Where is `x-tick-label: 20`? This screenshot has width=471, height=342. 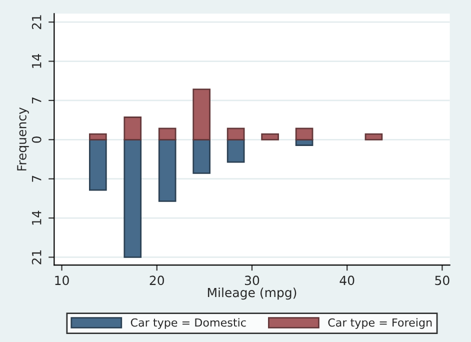 x-tick-label: 20 is located at coordinates (157, 281).